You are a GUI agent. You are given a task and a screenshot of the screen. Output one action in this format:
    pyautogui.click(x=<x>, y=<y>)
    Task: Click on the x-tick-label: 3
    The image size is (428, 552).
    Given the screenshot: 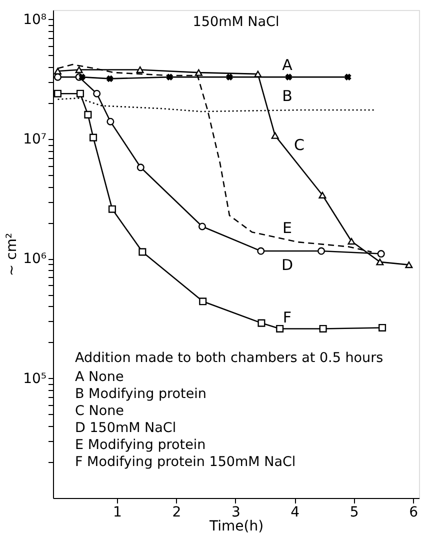 What is the action you would take?
    pyautogui.click(x=235, y=512)
    